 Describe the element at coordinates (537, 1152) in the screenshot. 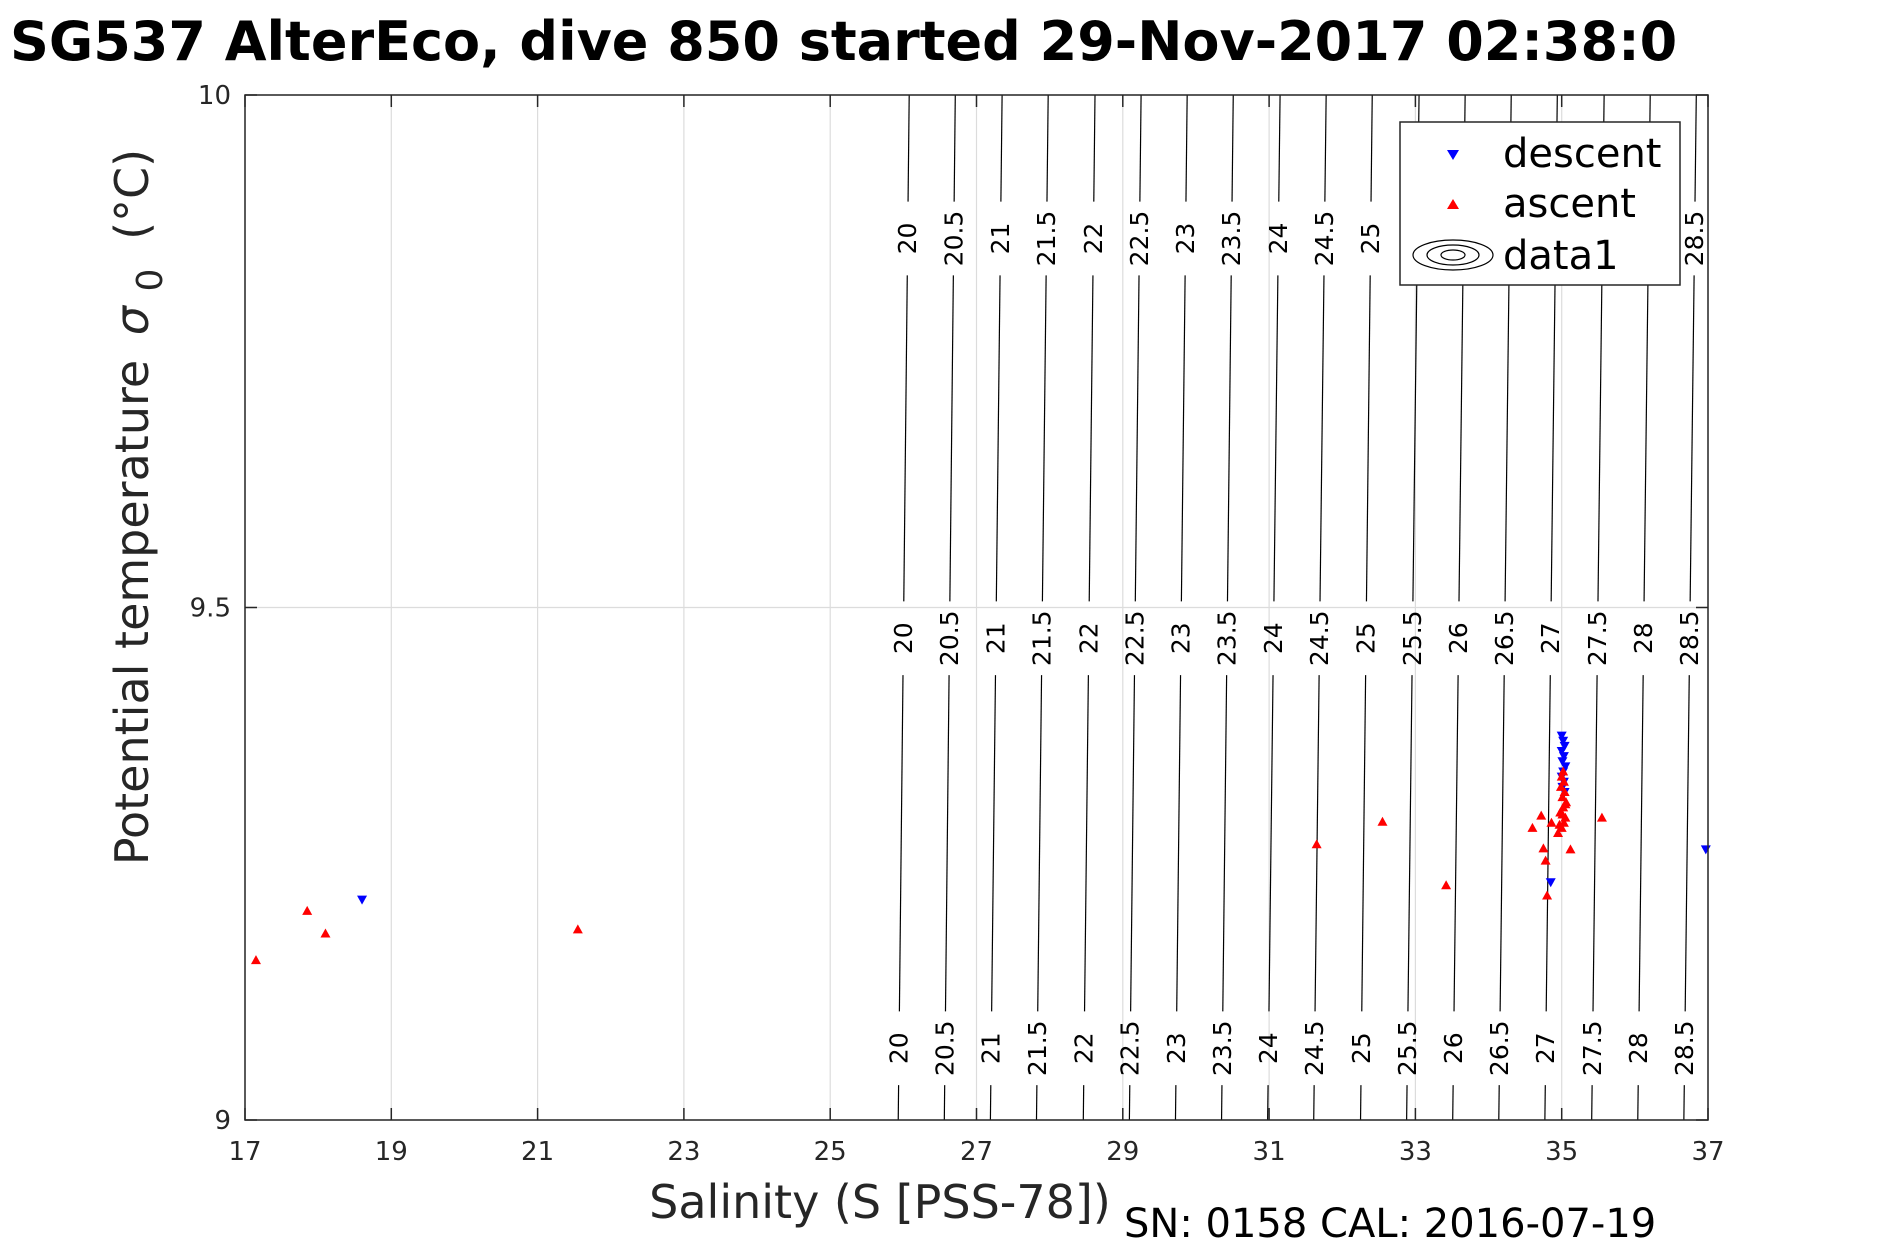

I see `x-tick-label: 21` at that location.